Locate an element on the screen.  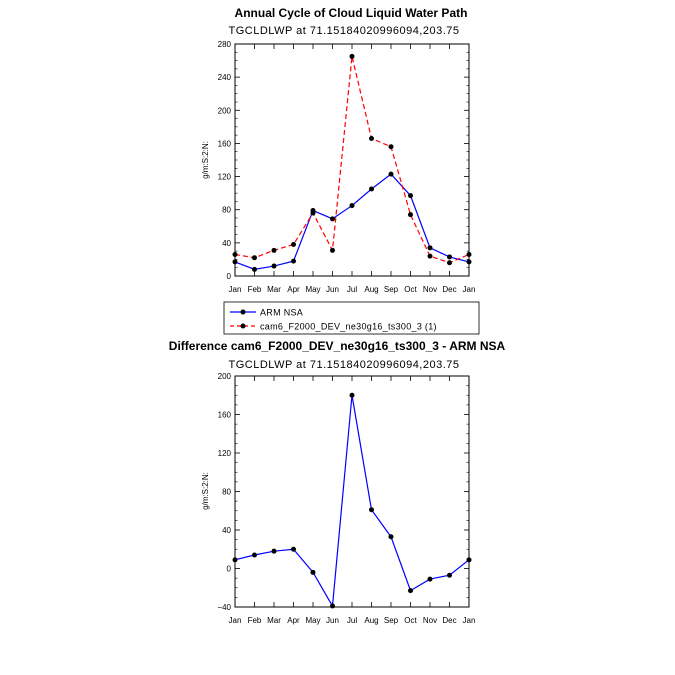
chart-2-xtick-label: Jun is located at coordinates (332, 620).